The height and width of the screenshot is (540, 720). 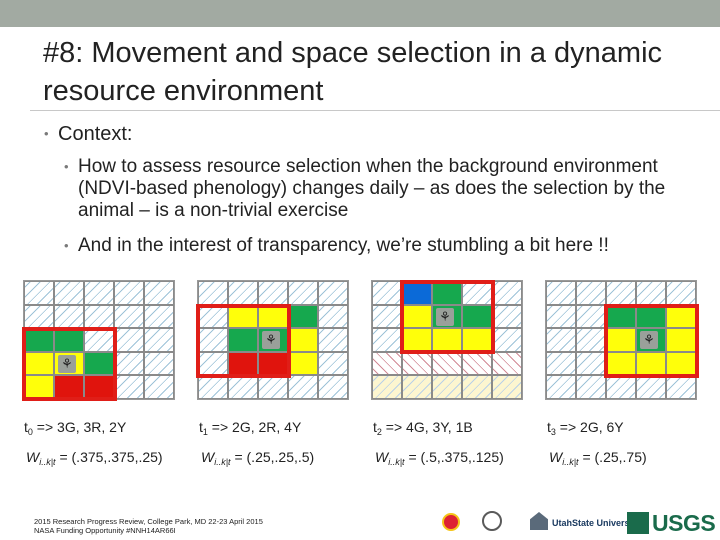 I want to click on caption-t2: t2 => 4G, 3Y, 1B, so click(x=423, y=428).